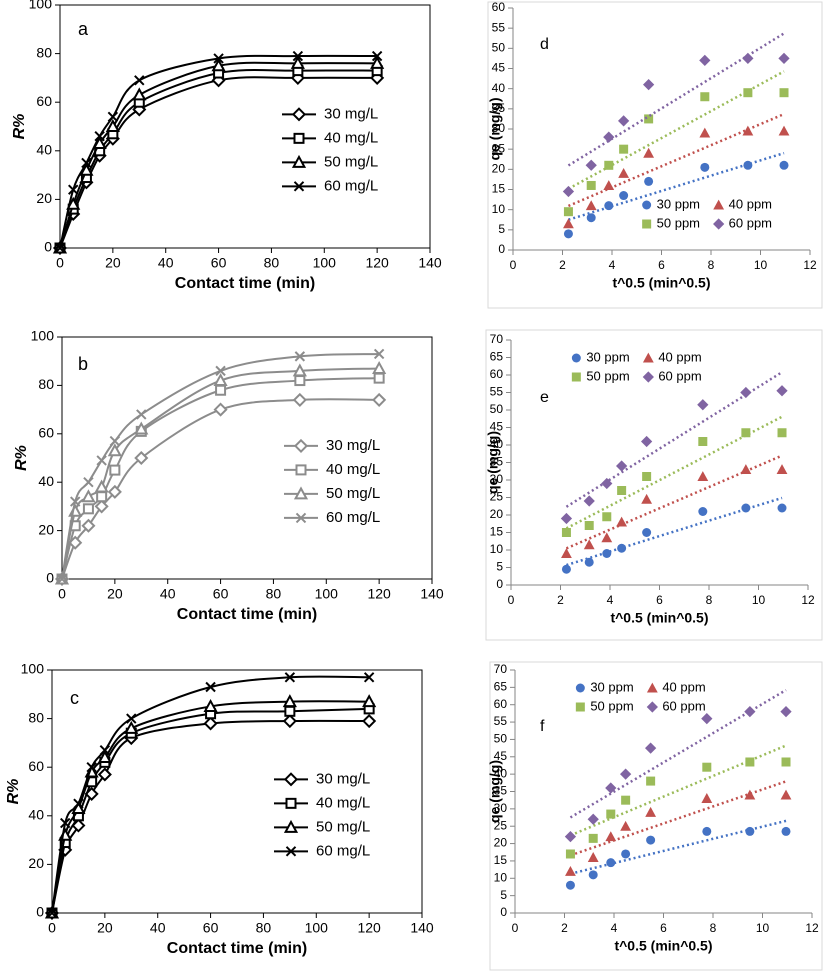 The image size is (824, 972). What do you see at coordinates (210, 816) in the screenshot?
I see `series-line` at bounding box center [210, 816].